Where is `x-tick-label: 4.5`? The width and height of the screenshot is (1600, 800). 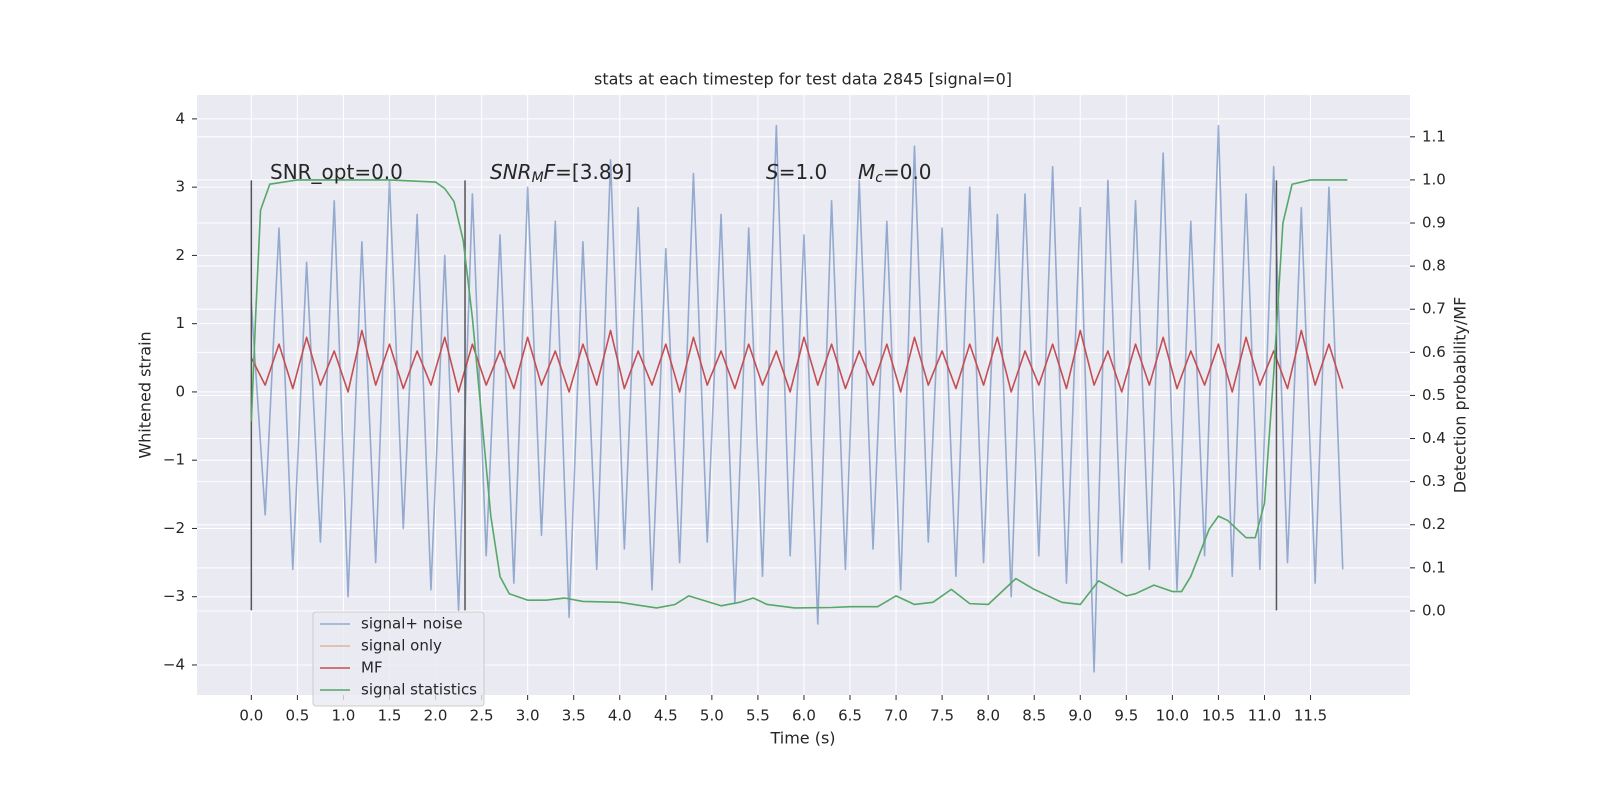 x-tick-label: 4.5 is located at coordinates (666, 716).